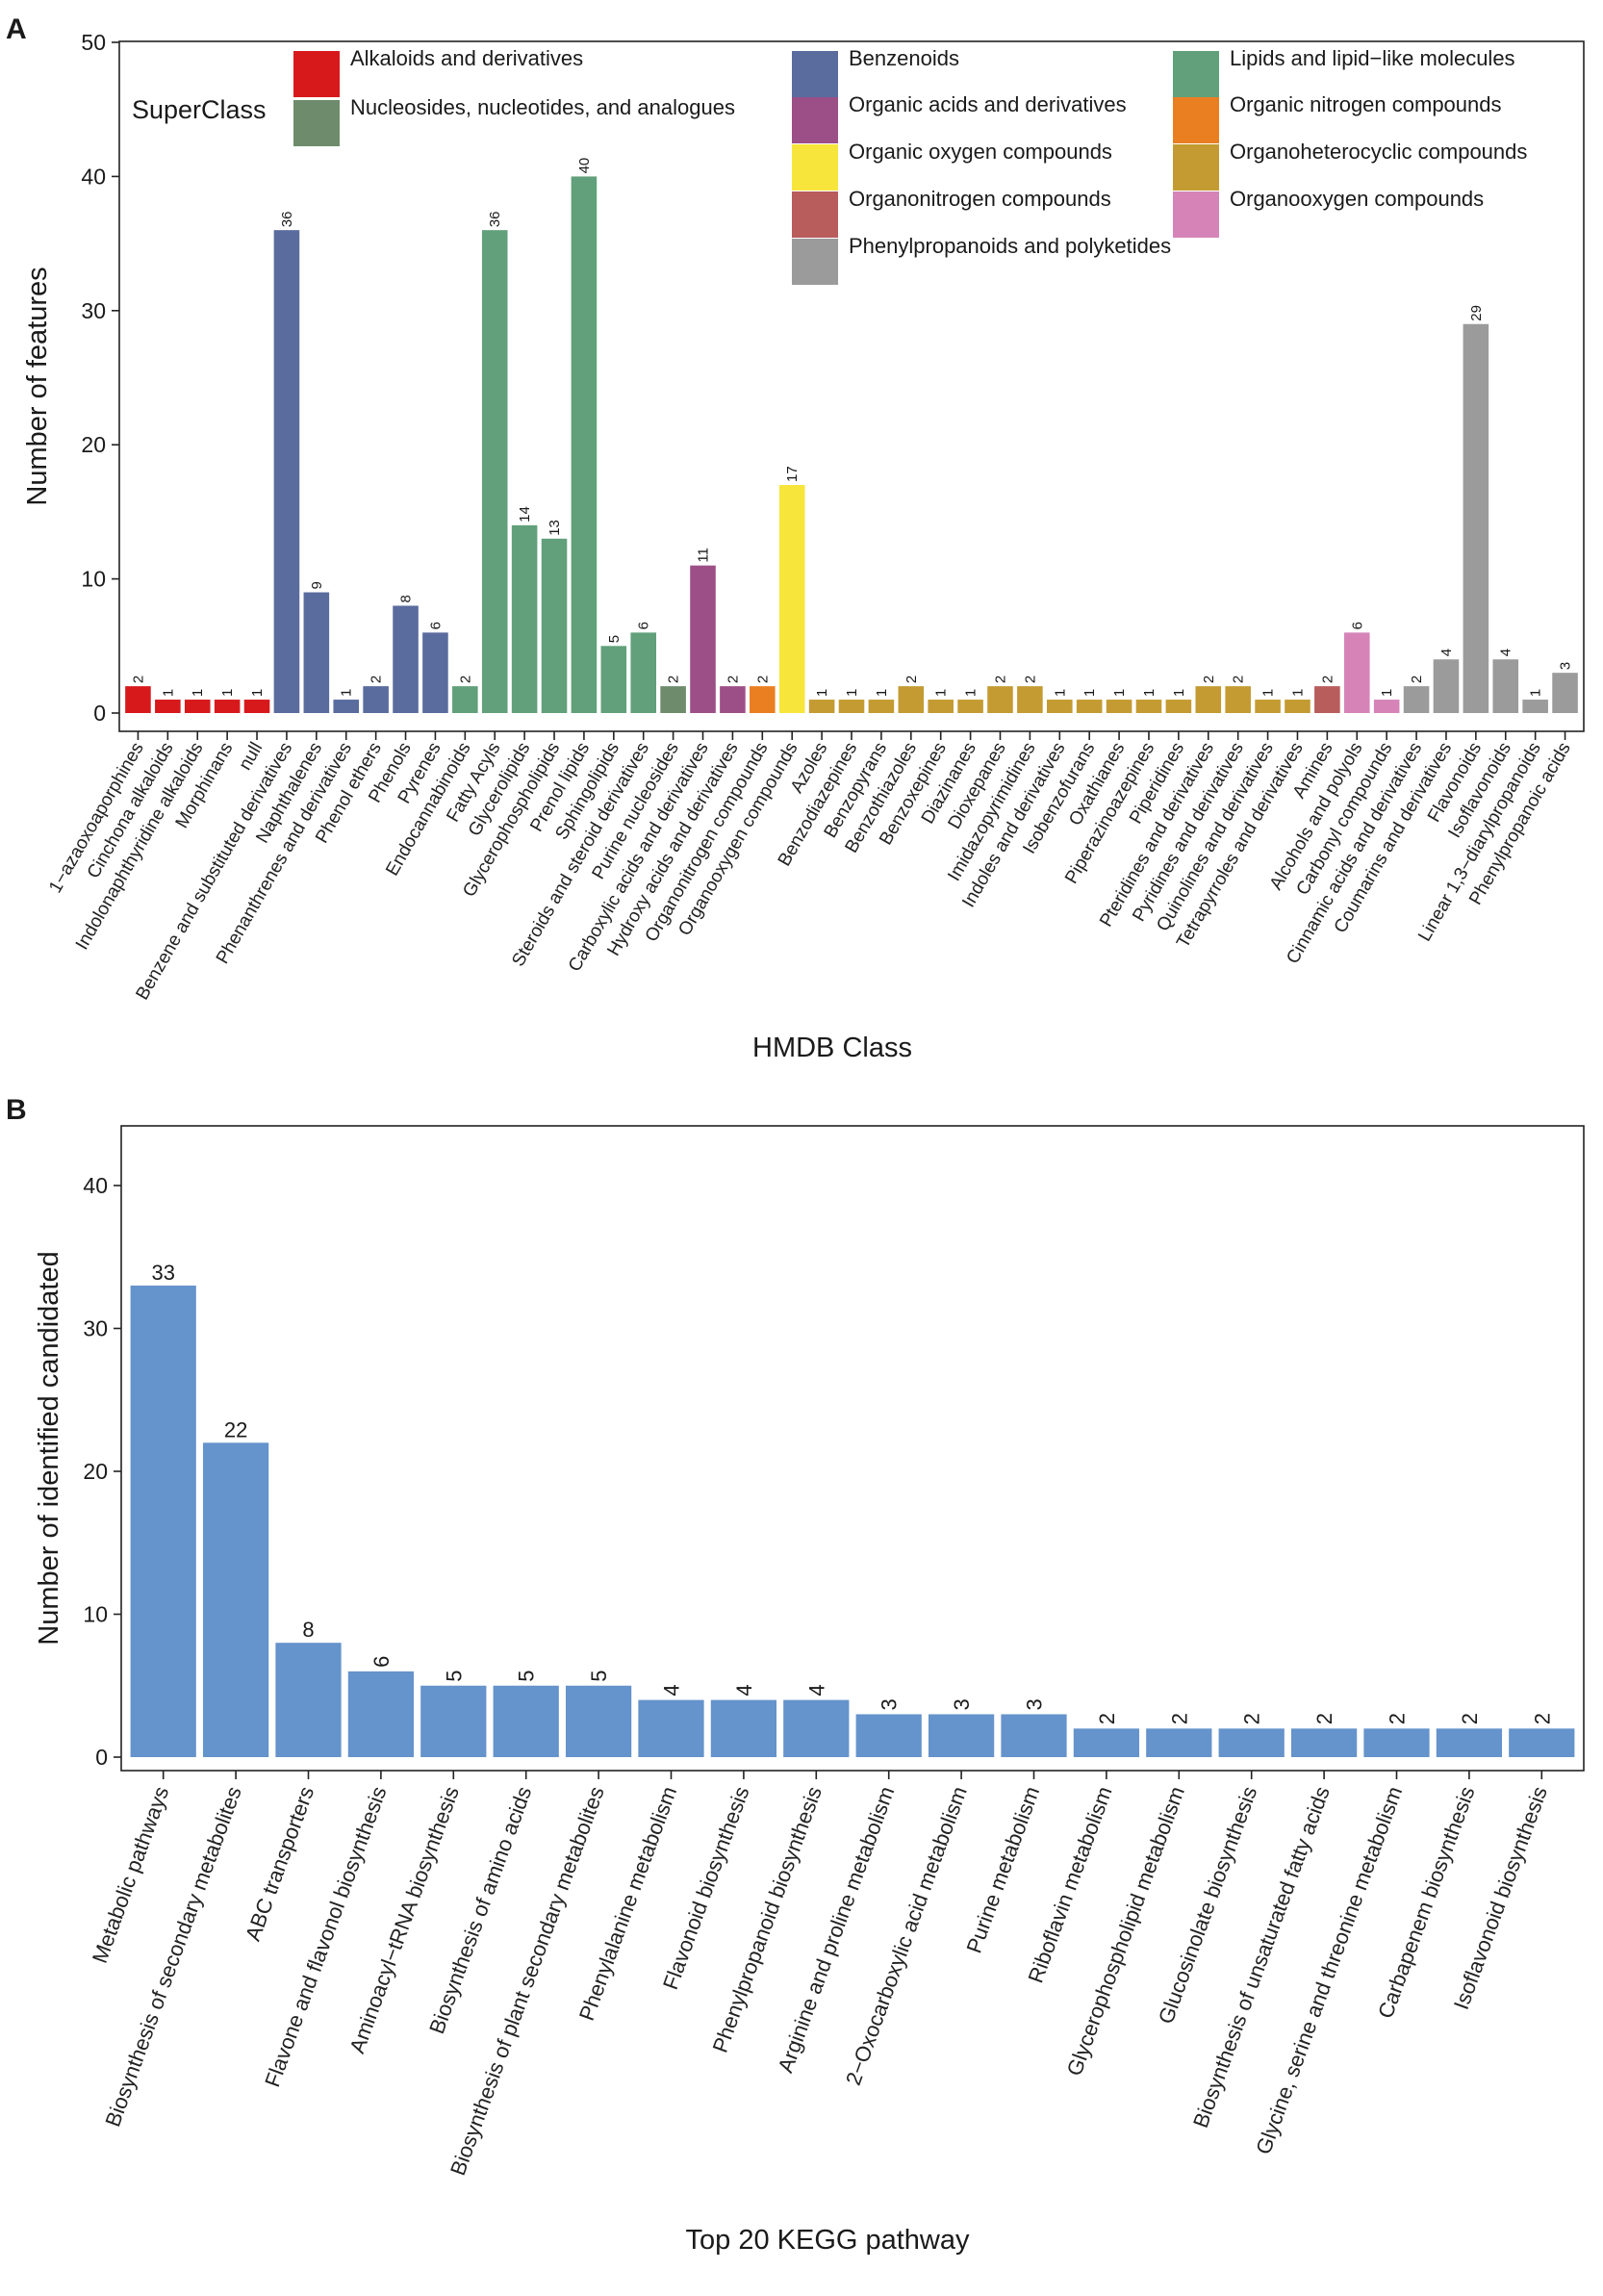 The width and height of the screenshot is (1603, 2296). Describe the element at coordinates (495, 219) in the screenshot. I see `bar-value-label: 36` at that location.